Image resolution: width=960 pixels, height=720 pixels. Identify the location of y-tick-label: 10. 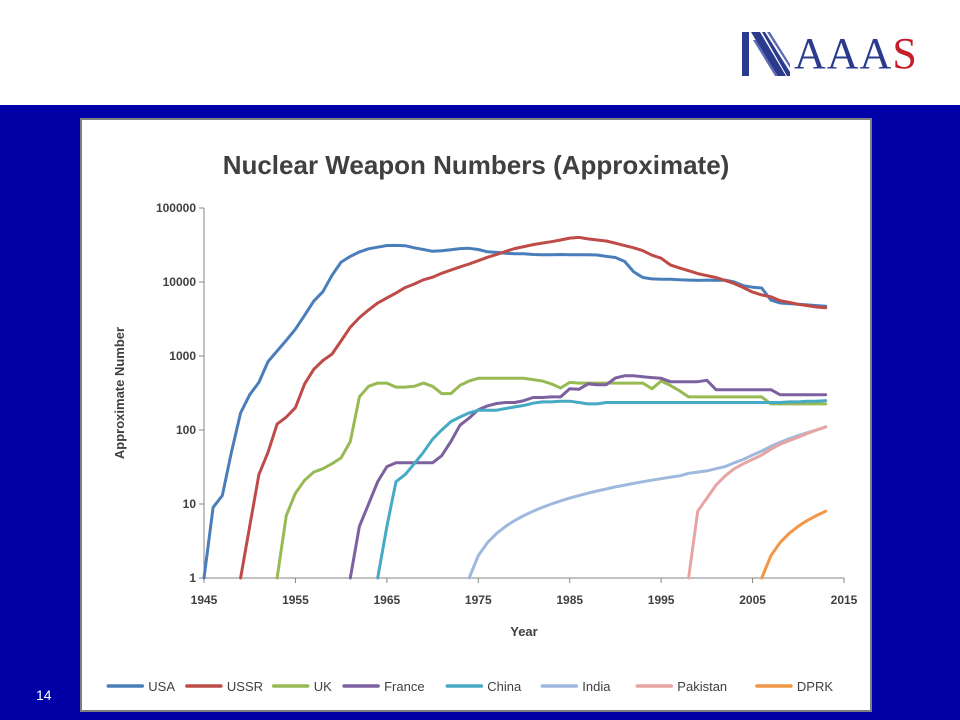
(190, 504).